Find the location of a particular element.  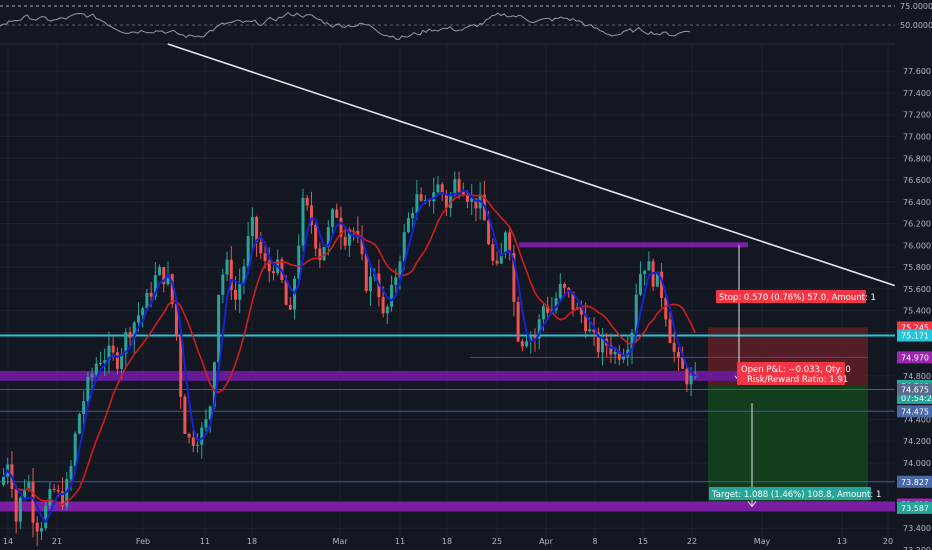

svg-text: 73.827 is located at coordinates (915, 482).